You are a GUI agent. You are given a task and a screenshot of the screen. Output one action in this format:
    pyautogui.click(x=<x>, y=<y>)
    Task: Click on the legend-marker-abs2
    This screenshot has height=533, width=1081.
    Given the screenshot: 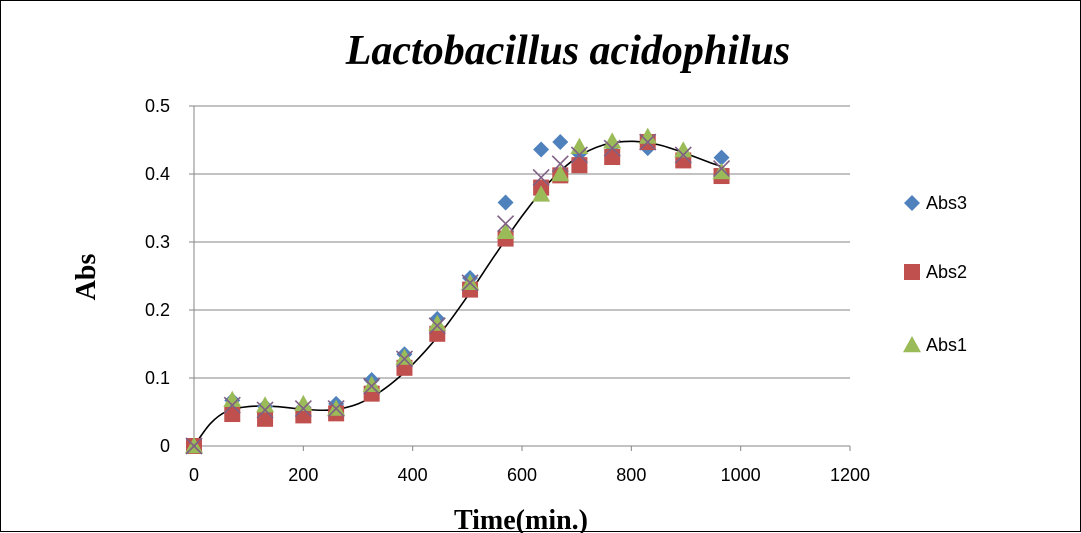 What is the action you would take?
    pyautogui.click(x=912, y=272)
    